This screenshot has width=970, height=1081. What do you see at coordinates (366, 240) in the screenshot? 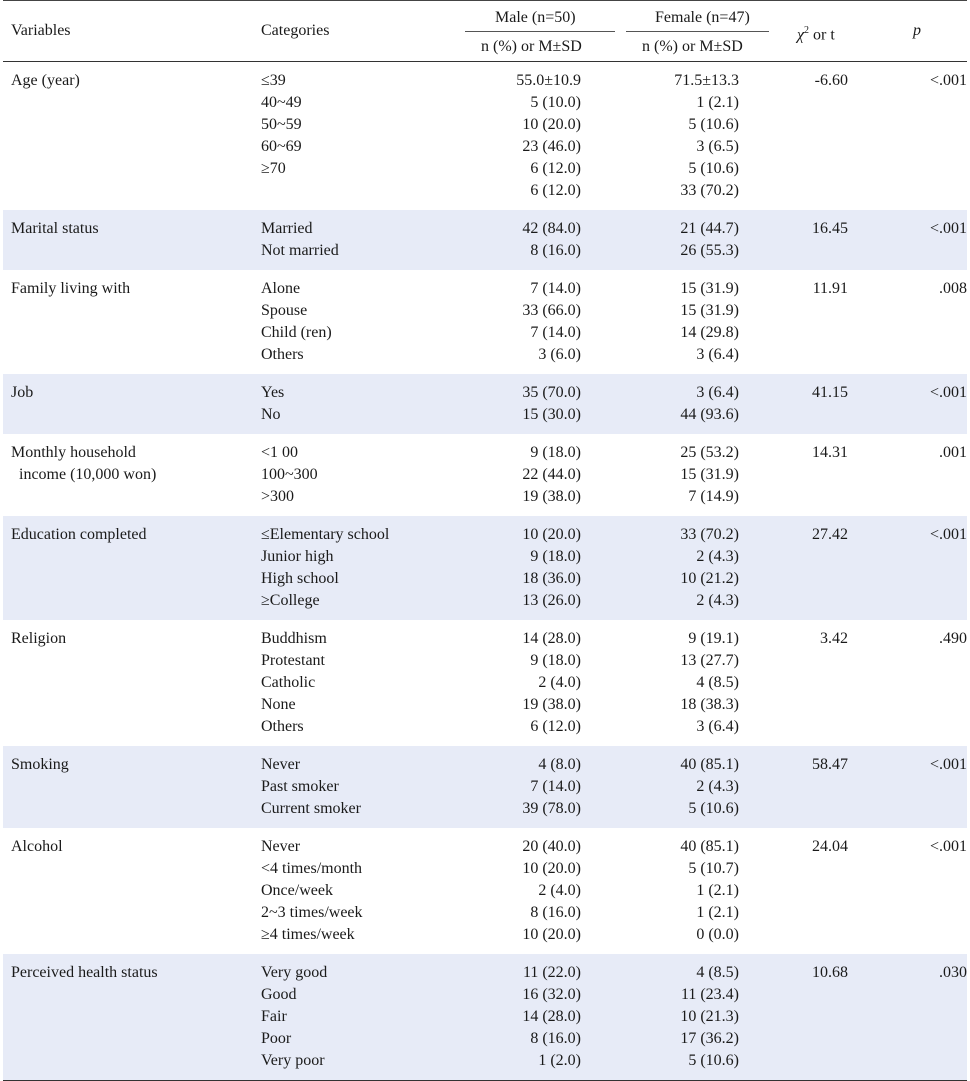
I see `category-column: Married Not married` at bounding box center [366, 240].